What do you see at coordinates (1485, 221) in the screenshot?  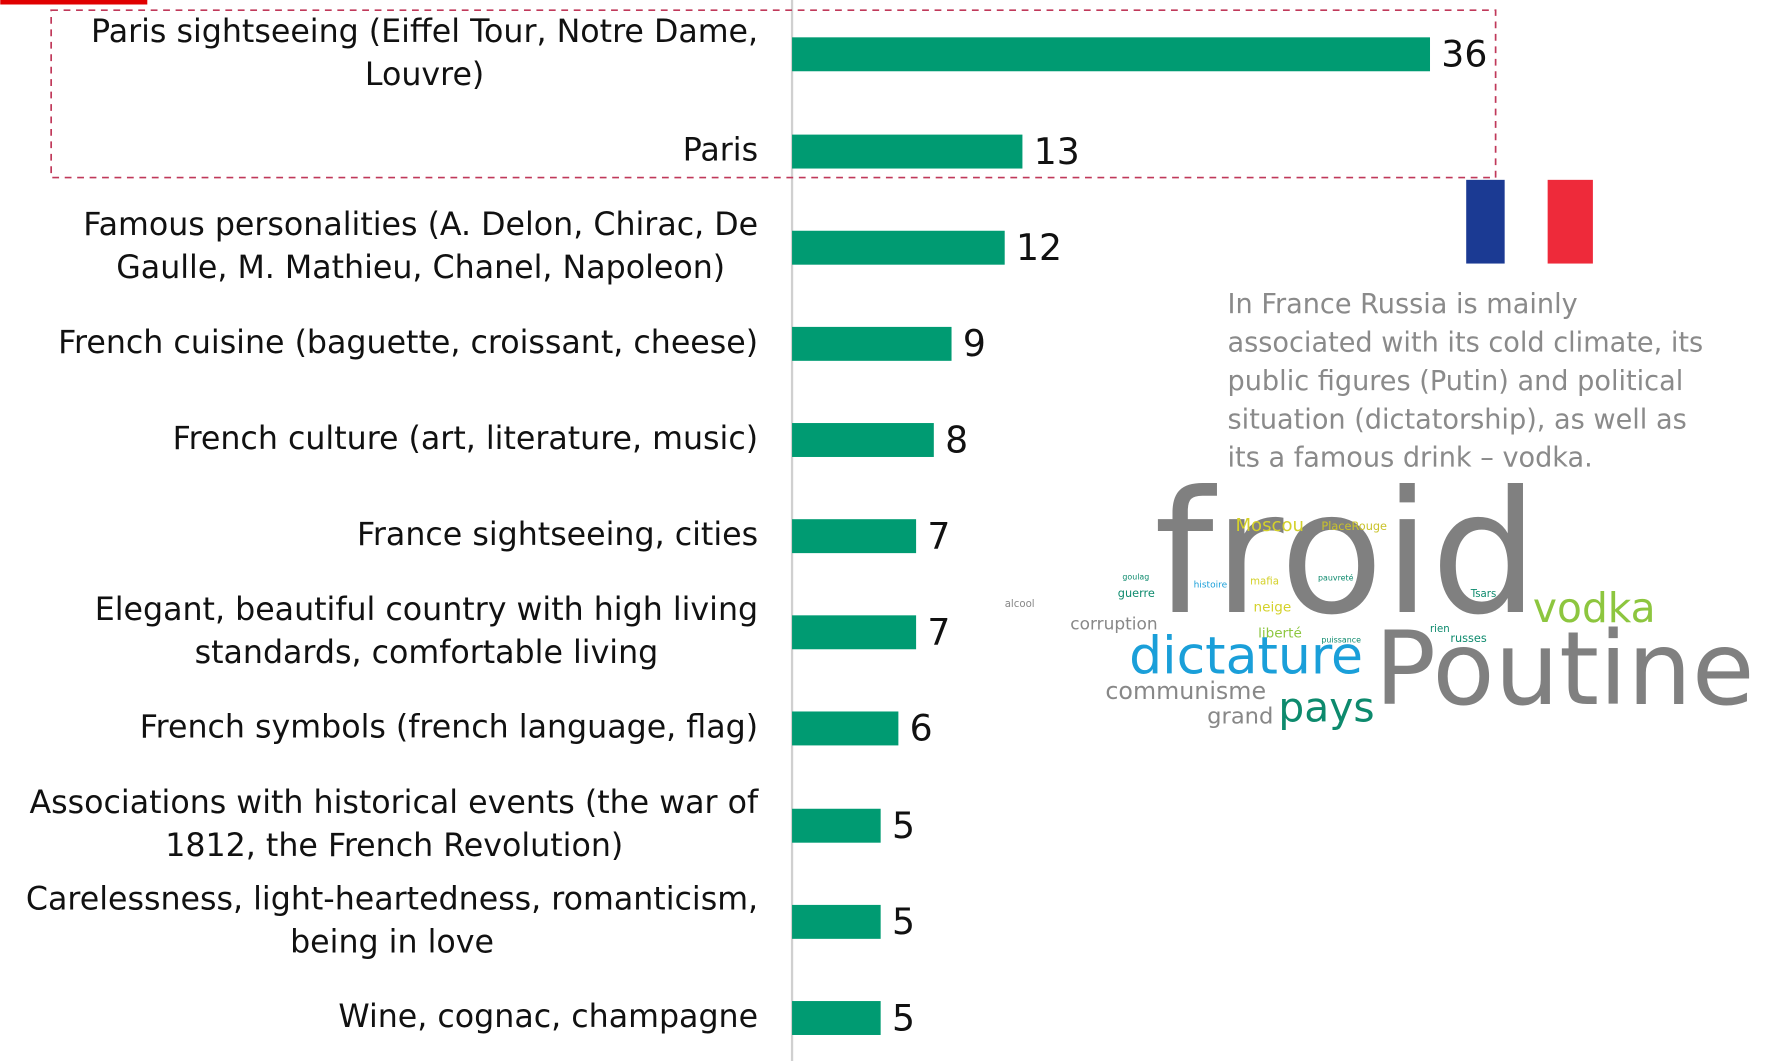 I see `flag-blue` at bounding box center [1485, 221].